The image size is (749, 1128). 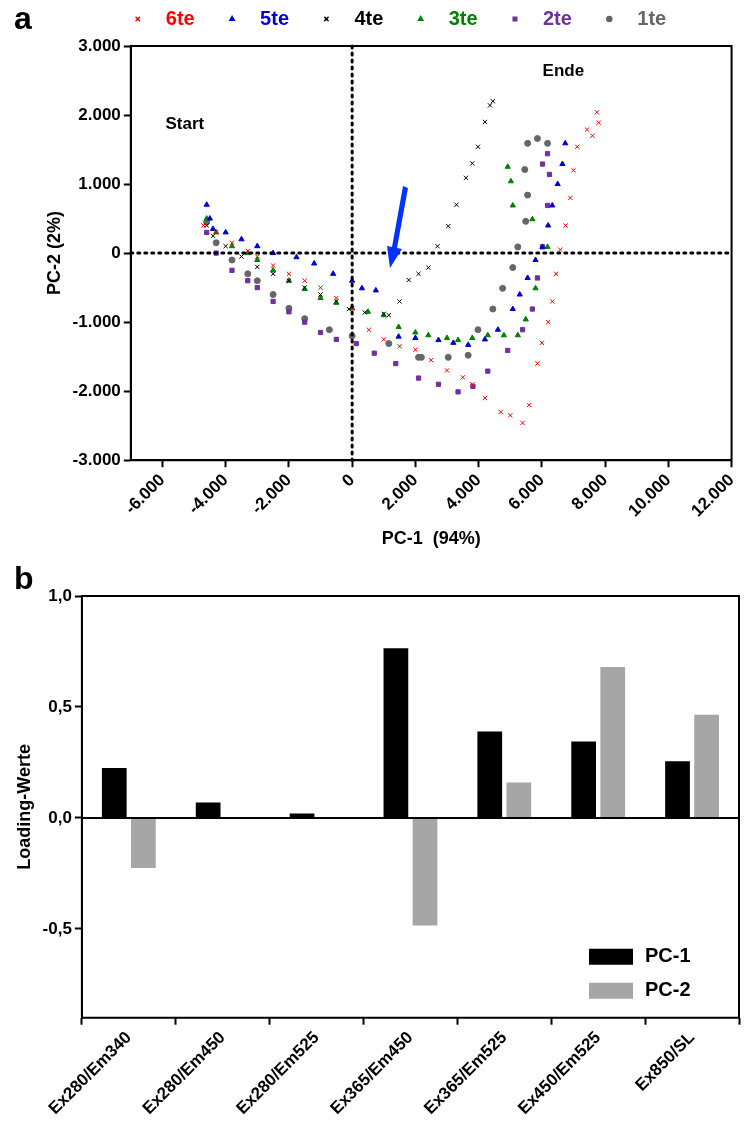 What do you see at coordinates (557, 17) in the screenshot?
I see `legend-label: 2te` at bounding box center [557, 17].